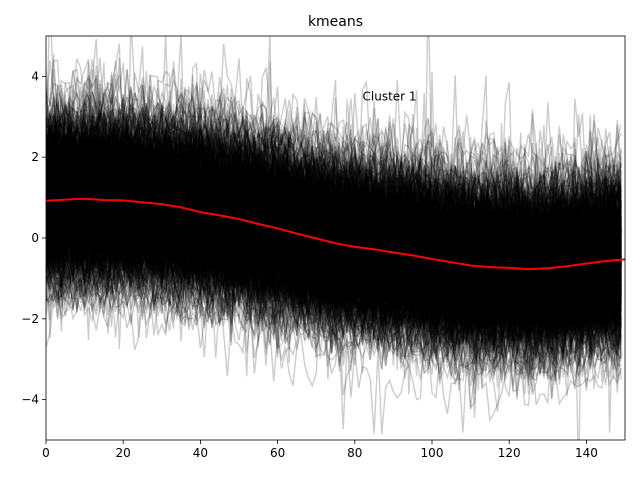 The width and height of the screenshot is (640, 480). What do you see at coordinates (35, 238) in the screenshot?
I see `y-tick-label: 0` at bounding box center [35, 238].